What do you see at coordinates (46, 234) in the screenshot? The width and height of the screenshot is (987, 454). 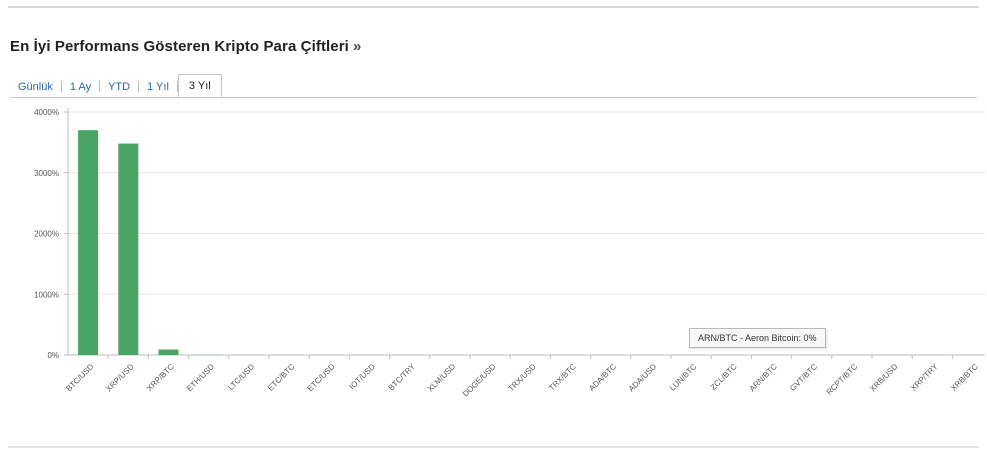 I see `y-tick-label: 2000%` at bounding box center [46, 234].